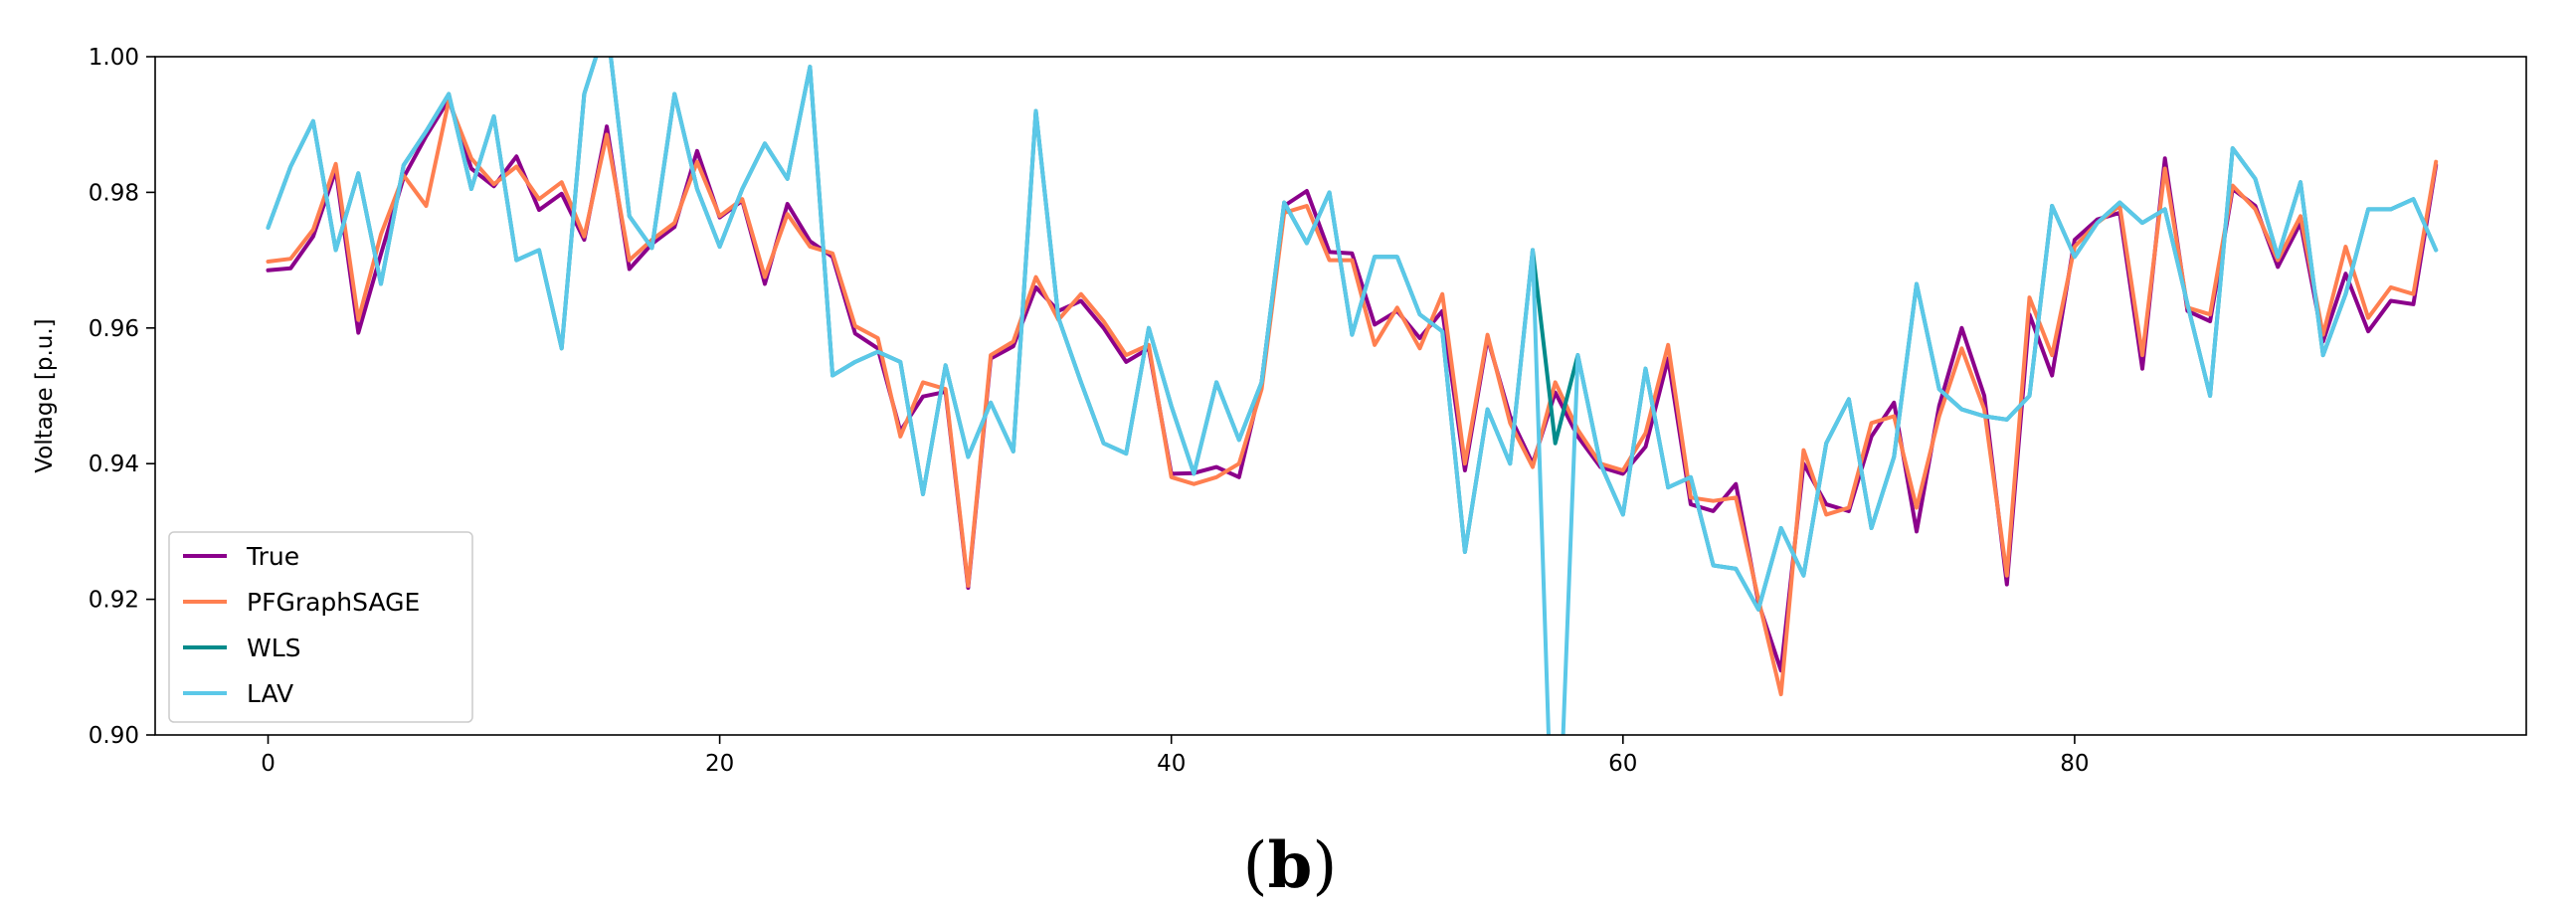 The height and width of the screenshot is (910, 2576). Describe the element at coordinates (114, 601) in the screenshot. I see `y-tick-label: 0.92` at that location.